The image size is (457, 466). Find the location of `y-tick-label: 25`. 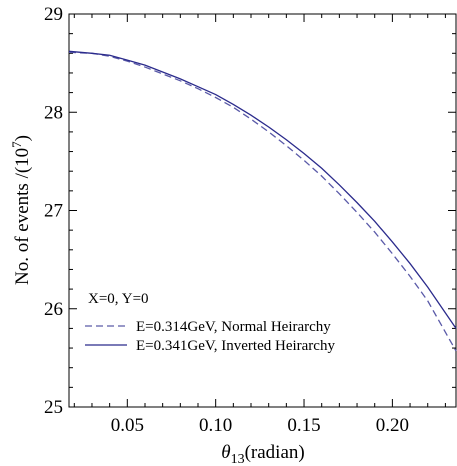

y-tick-label: 25 is located at coordinates (53, 407).